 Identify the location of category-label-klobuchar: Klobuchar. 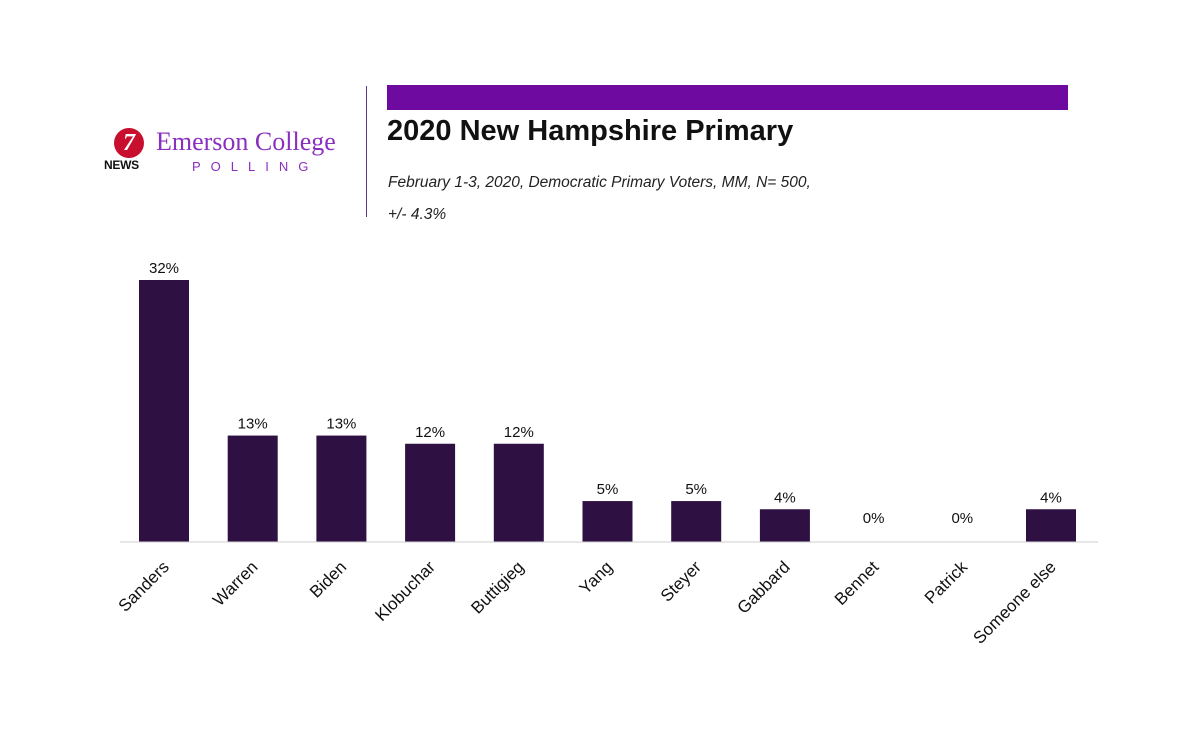
(405, 591).